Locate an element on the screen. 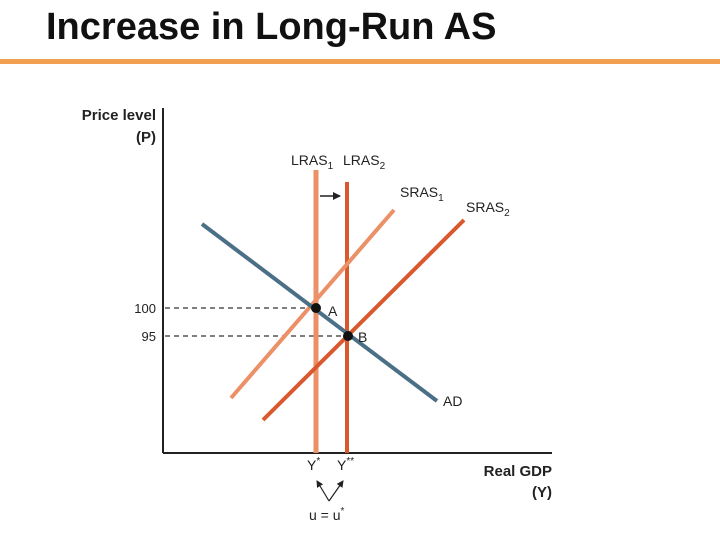  sras2-curve is located at coordinates (363, 320).